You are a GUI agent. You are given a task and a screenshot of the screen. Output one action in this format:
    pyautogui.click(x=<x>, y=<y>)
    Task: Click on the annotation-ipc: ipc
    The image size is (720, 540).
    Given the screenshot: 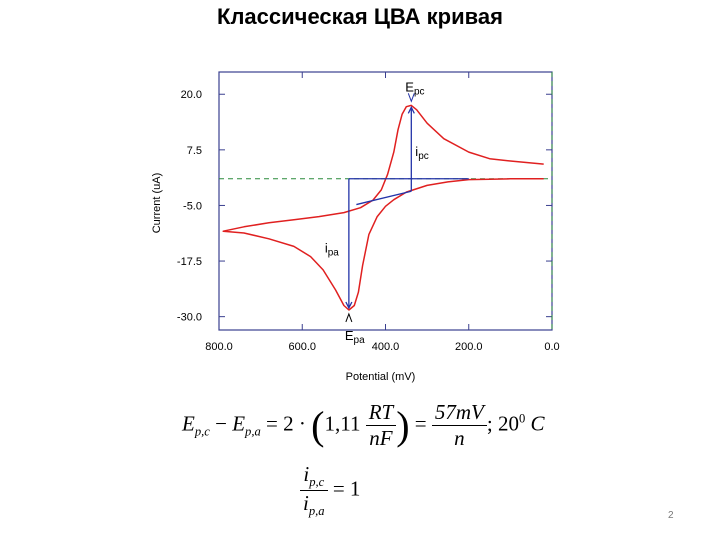 What is the action you would take?
    pyautogui.click(x=421, y=153)
    